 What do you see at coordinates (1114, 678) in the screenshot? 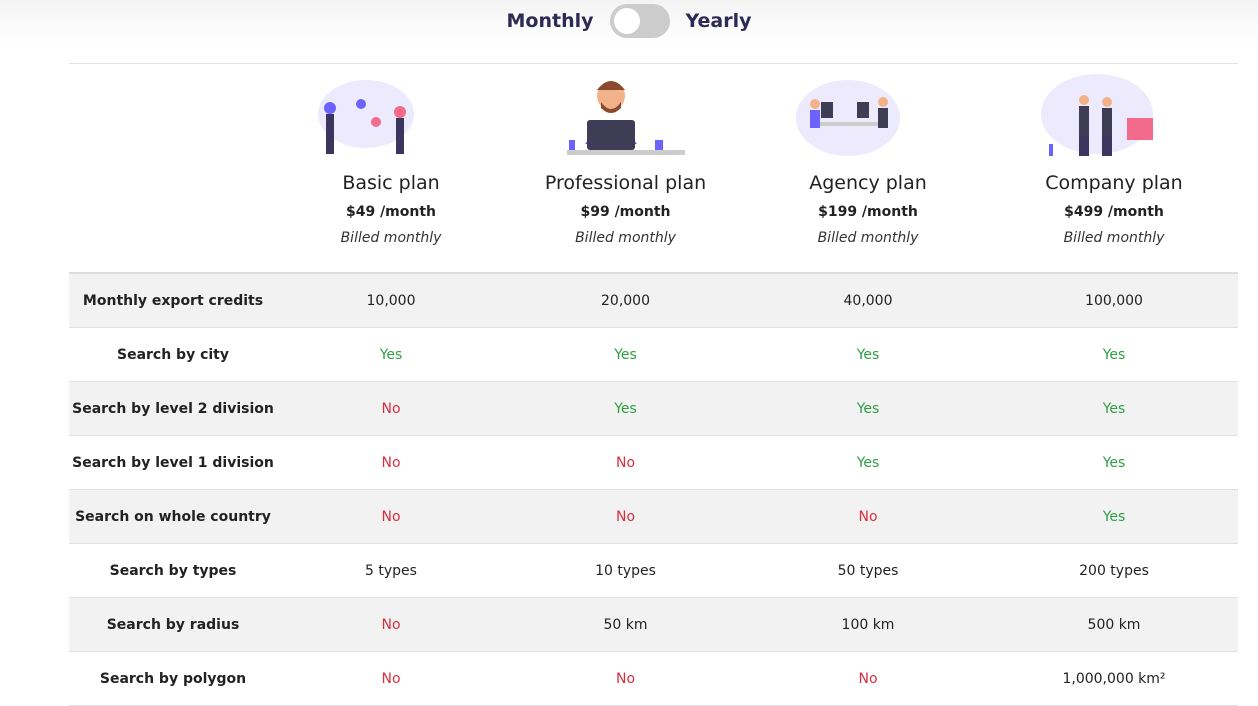
I see `feature-value: 1,000,000 km²` at bounding box center [1114, 678].